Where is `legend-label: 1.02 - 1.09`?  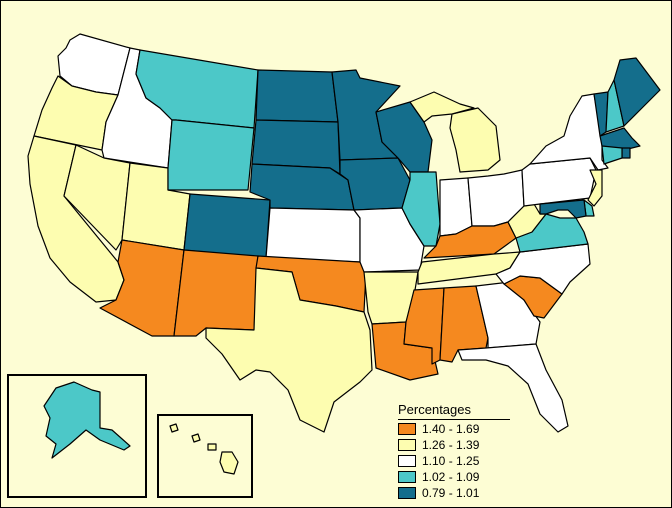
legend-label: 1.02 - 1.09 is located at coordinates (451, 476).